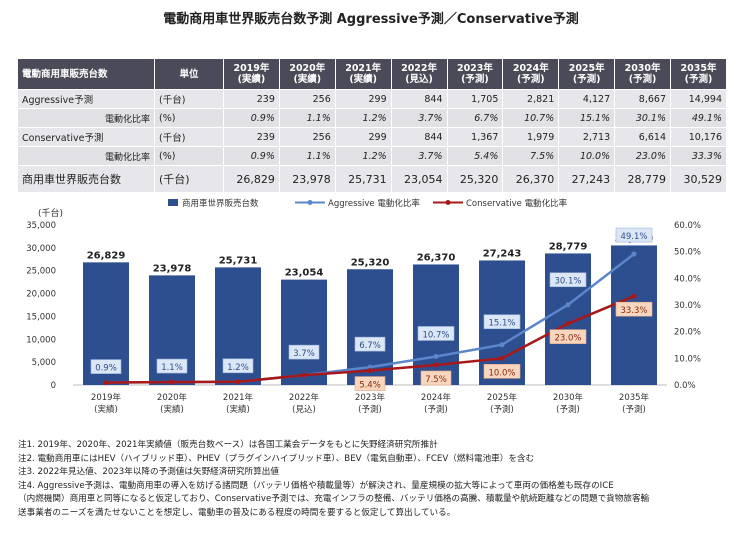  Describe the element at coordinates (687, 306) in the screenshot. I see `y2-tick-label: 30.0%` at that location.